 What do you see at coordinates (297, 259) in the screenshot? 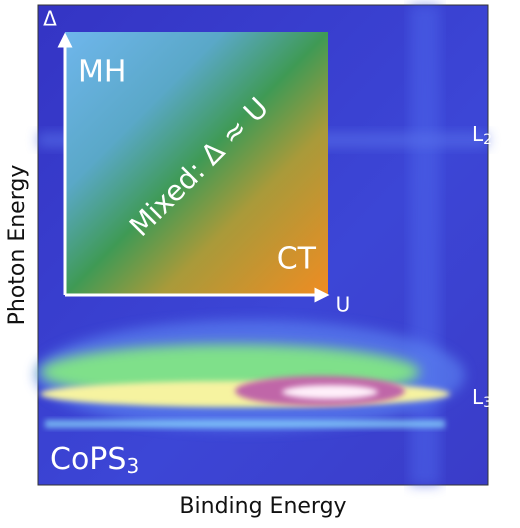
I see `ct-label: CT` at bounding box center [297, 259].